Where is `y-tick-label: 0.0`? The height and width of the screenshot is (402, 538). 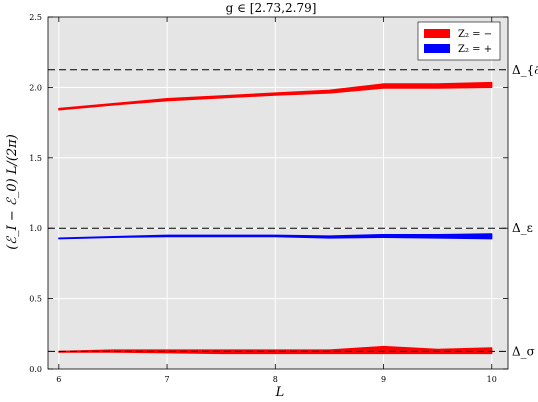
y-tick-label: 0.0 is located at coordinates (35, 369).